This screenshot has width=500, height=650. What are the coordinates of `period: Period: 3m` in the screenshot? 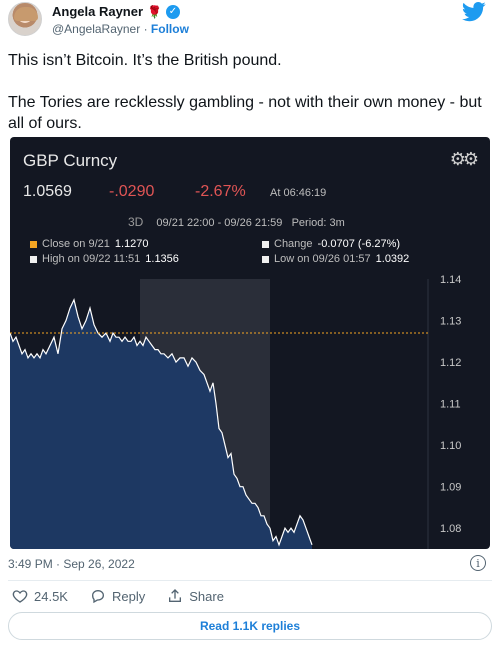 It's located at (318, 223).